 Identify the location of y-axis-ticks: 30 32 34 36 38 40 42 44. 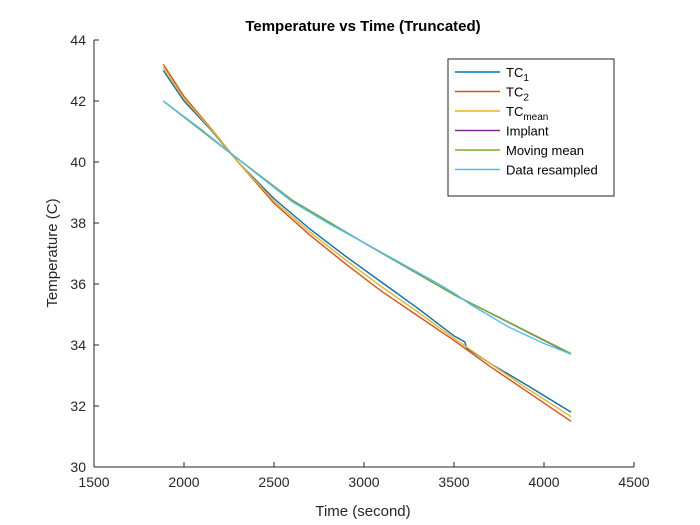
(84, 253).